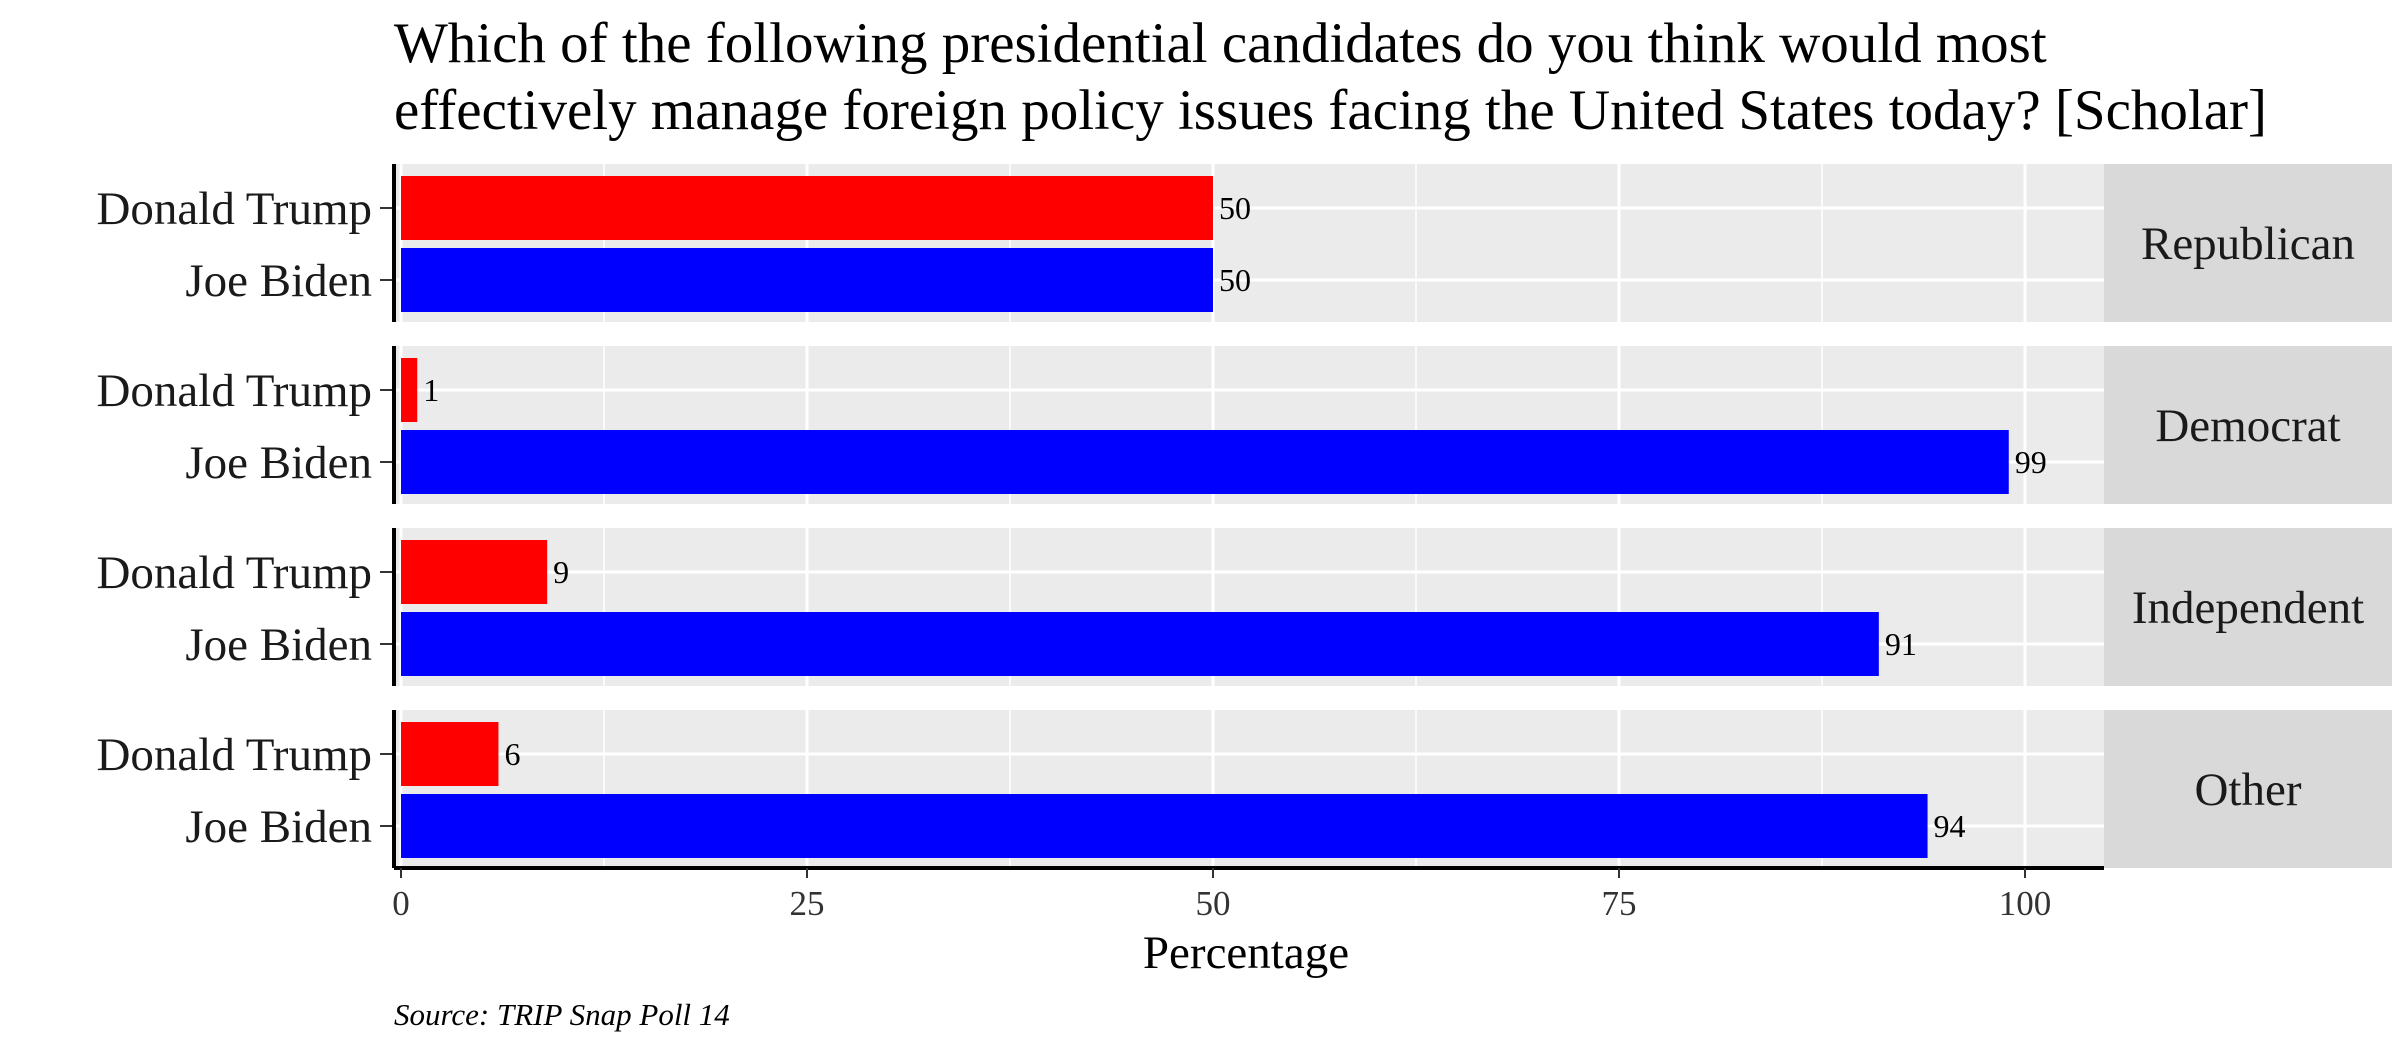 The image size is (2400, 1050). I want to click on x-tick-label: 100, so click(2025, 903).